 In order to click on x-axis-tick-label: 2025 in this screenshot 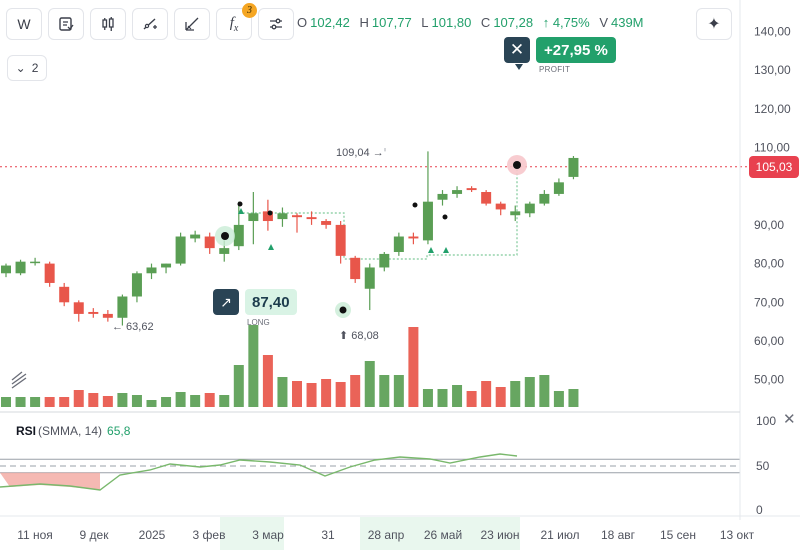, I will do `click(152, 535)`.